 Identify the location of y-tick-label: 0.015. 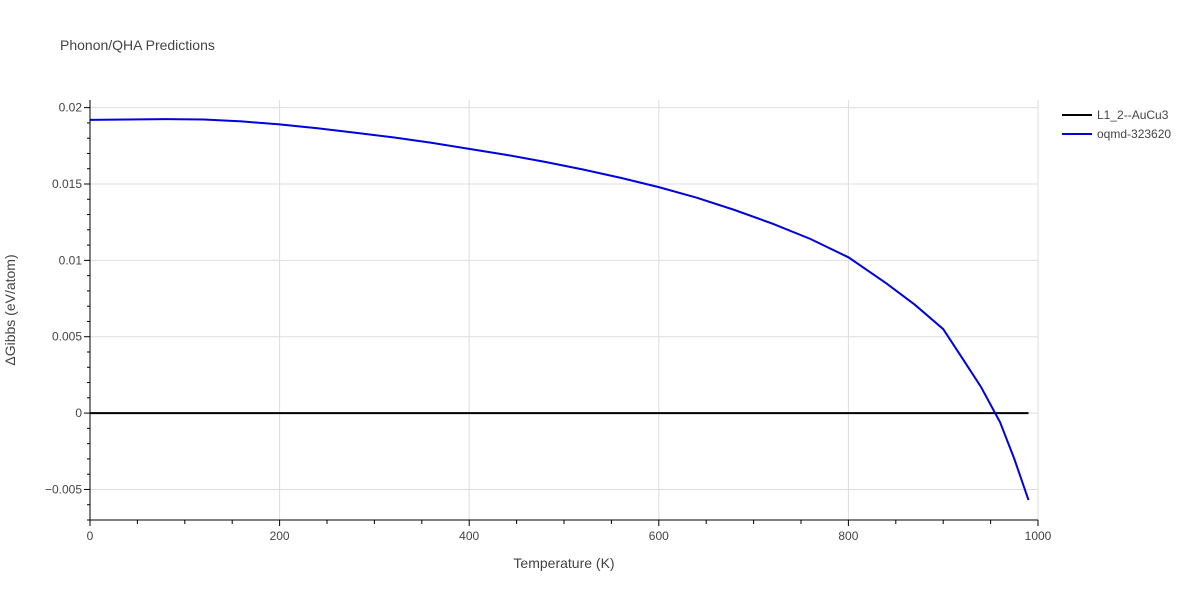
(67, 184).